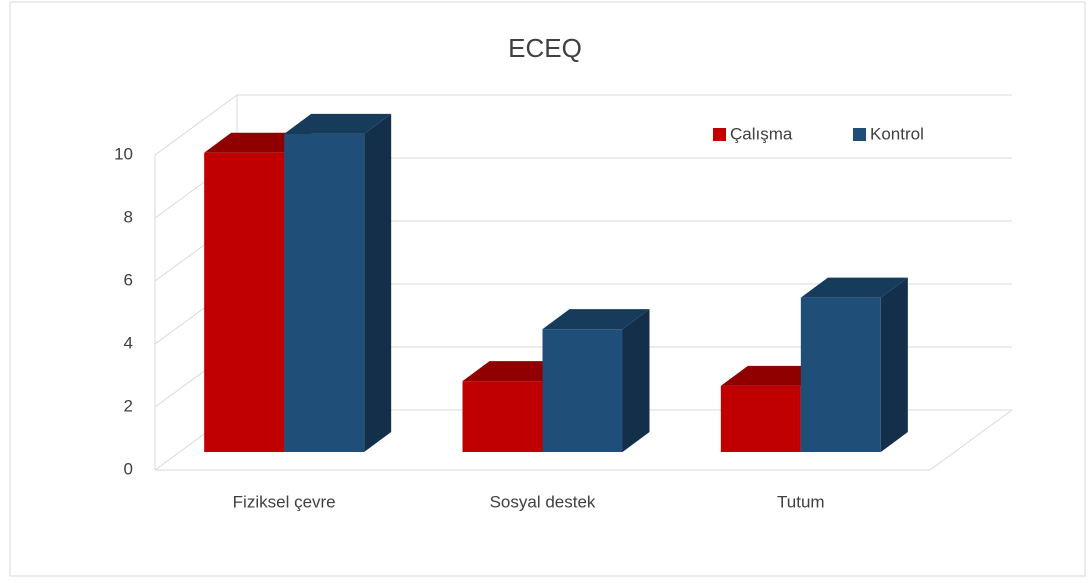 This screenshot has width=1090, height=583. I want to click on x-tick-label: Fiziksel çevre, so click(284, 501).